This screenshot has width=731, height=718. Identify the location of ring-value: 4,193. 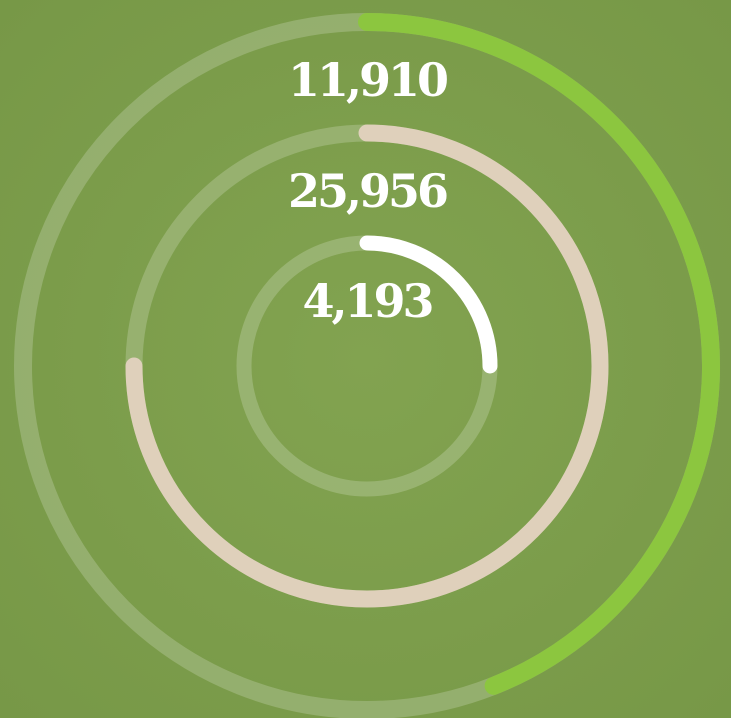
(367, 301).